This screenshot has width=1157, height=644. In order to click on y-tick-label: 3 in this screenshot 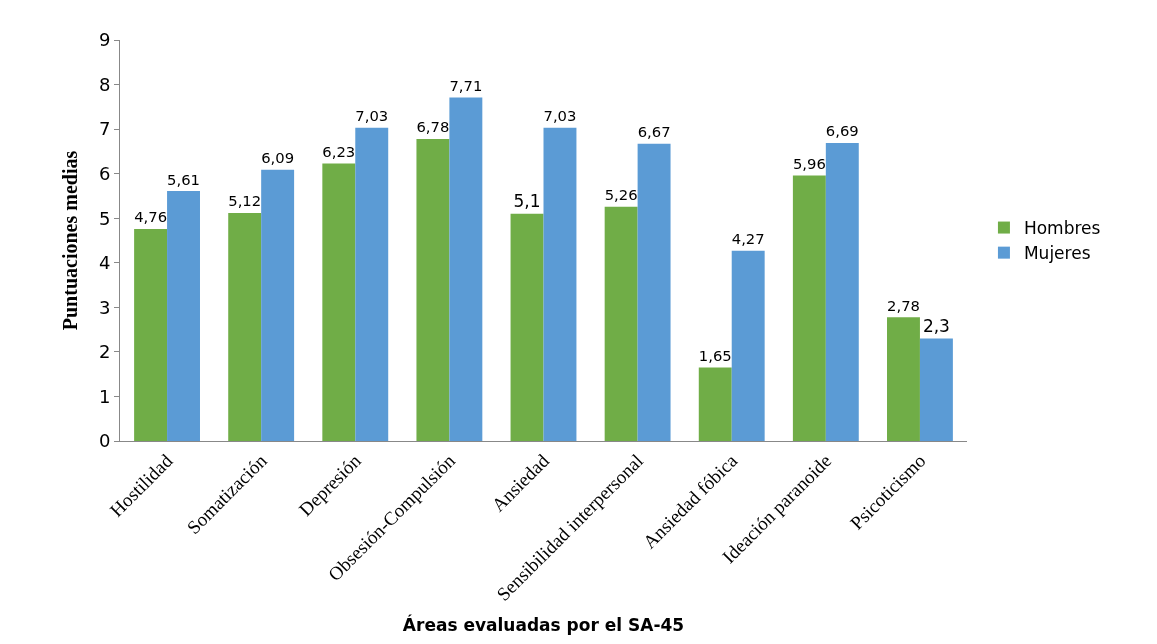, I will do `click(104, 307)`.